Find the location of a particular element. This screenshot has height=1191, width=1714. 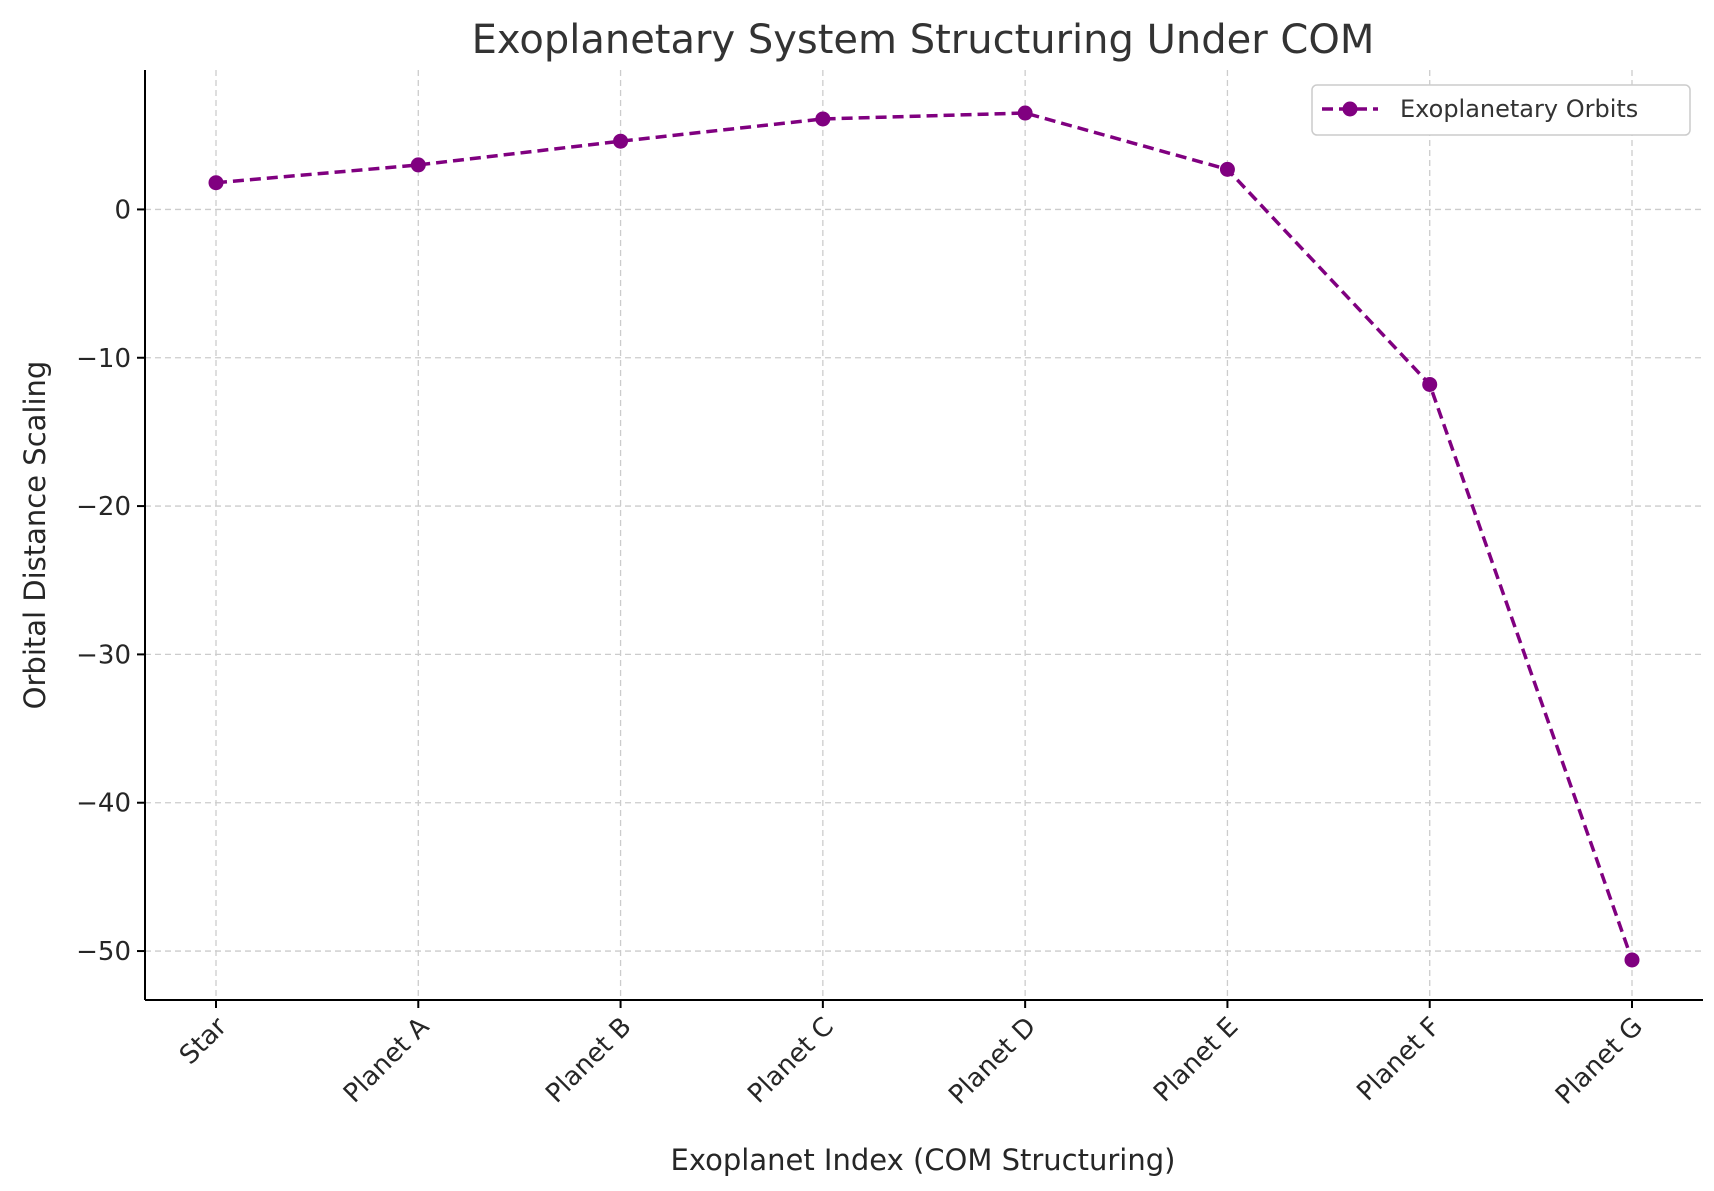

x-tick-label: Planet G is located at coordinates (1599, 1061).